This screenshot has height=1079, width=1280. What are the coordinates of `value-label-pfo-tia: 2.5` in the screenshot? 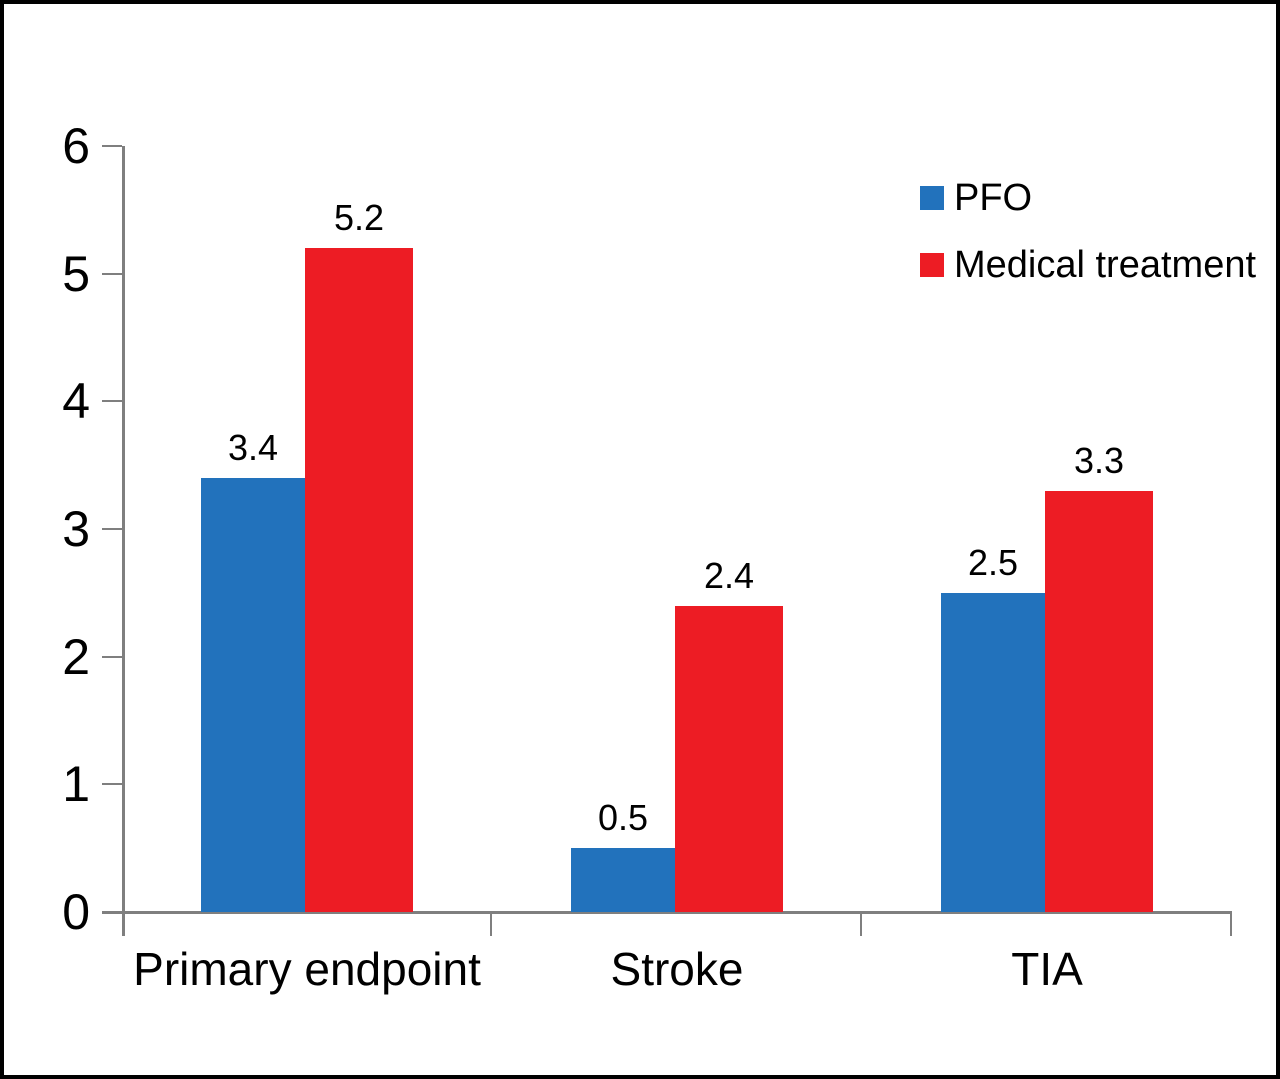 It's located at (993, 562).